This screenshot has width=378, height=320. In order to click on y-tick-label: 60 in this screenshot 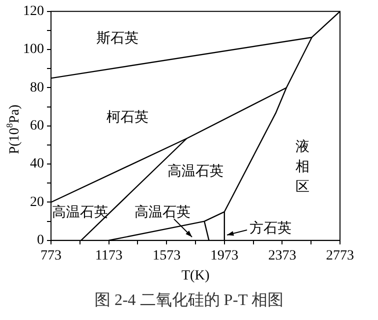, I will do `click(37, 126)`.